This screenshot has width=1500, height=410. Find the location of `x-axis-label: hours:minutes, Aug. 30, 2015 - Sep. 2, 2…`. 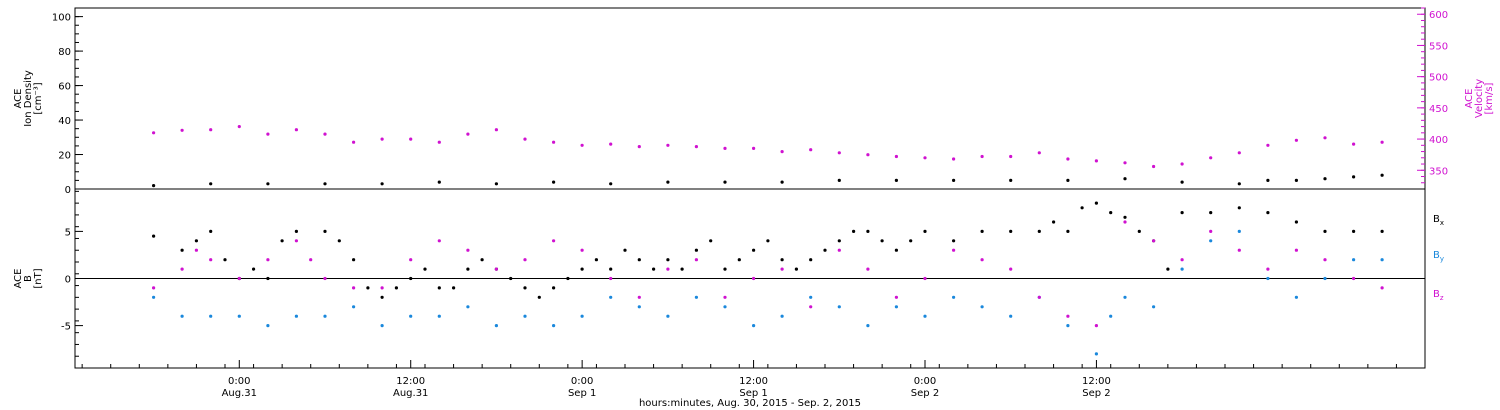

x-axis-label: hours:minutes, Aug. 30, 2015 - Sep. 2, 2… is located at coordinates (750, 403).